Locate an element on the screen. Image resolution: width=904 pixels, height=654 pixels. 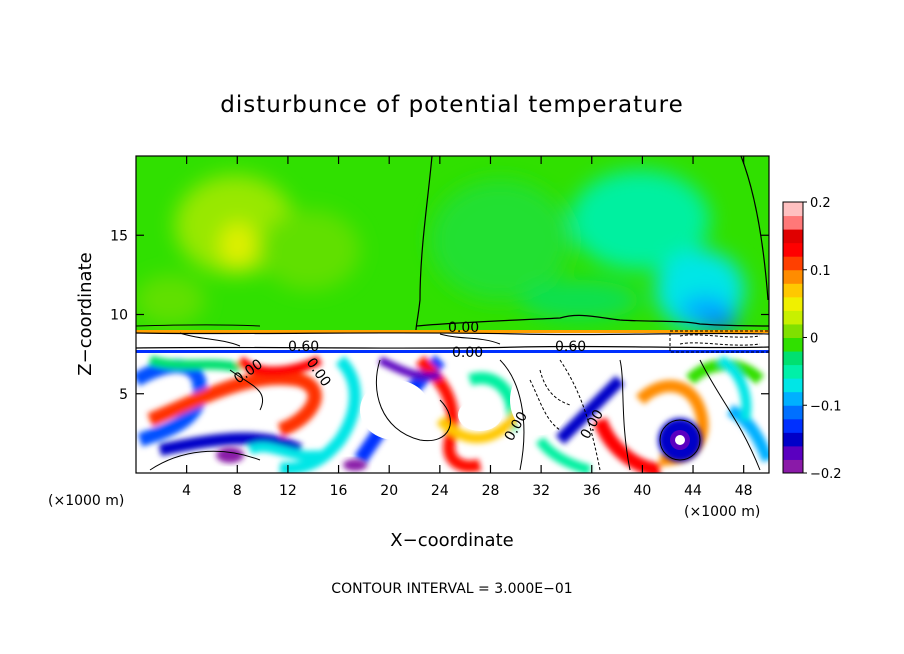
contour-interval-note: CONTOUR INTERVAL = 3.000E−01 is located at coordinates (451, 589).